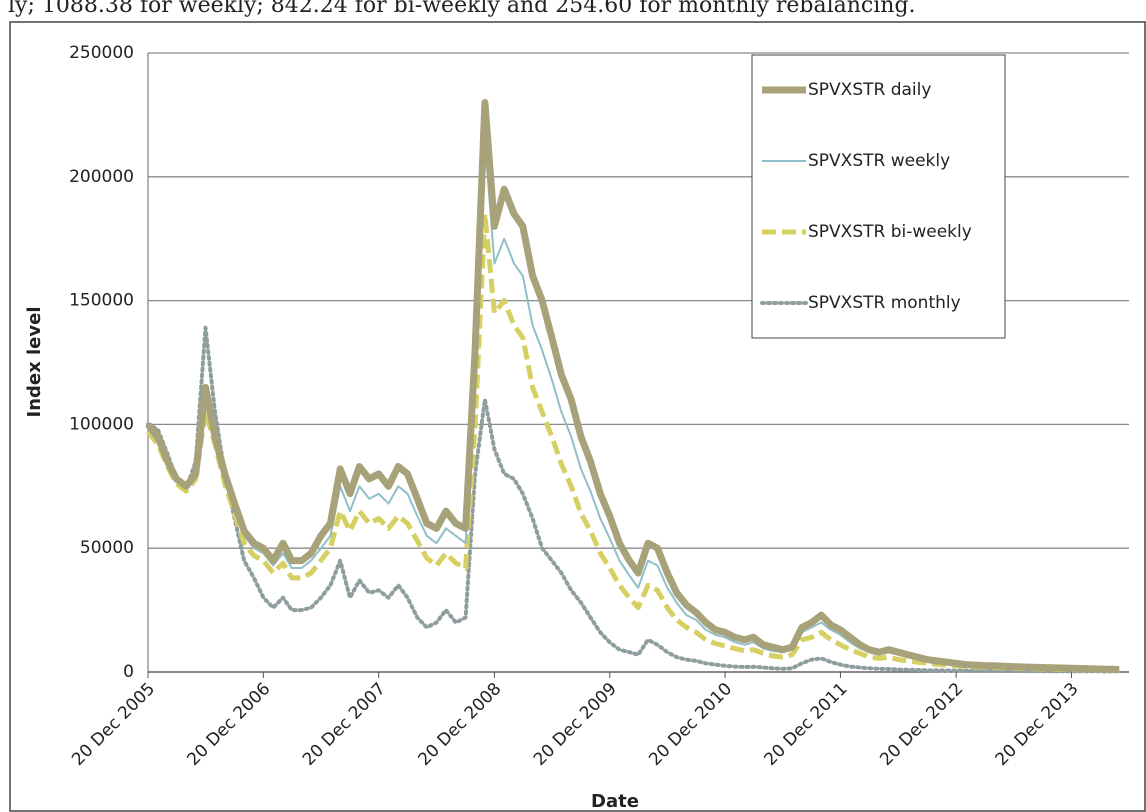  What do you see at coordinates (878, 196) in the screenshot?
I see `legend-box` at bounding box center [878, 196].